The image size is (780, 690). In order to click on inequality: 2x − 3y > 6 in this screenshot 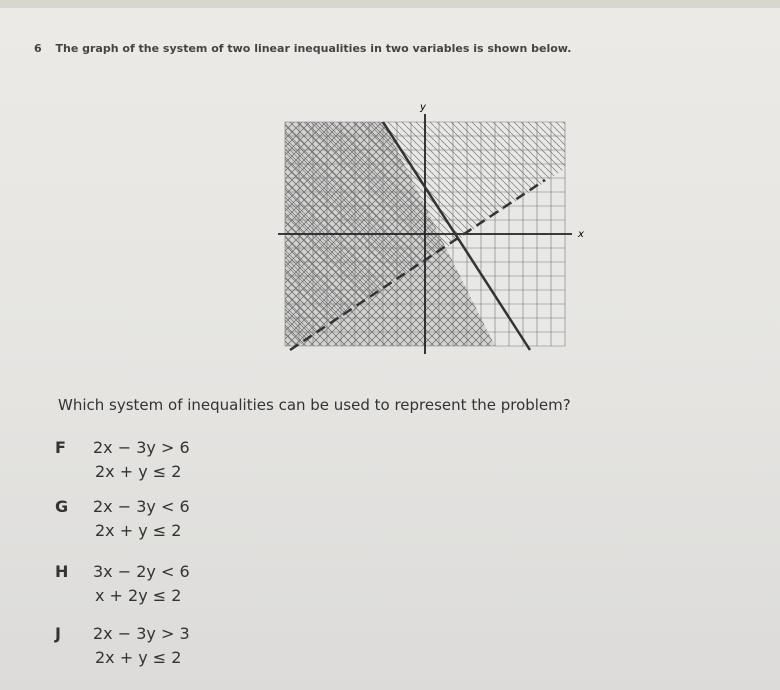, I will do `click(141, 447)`.